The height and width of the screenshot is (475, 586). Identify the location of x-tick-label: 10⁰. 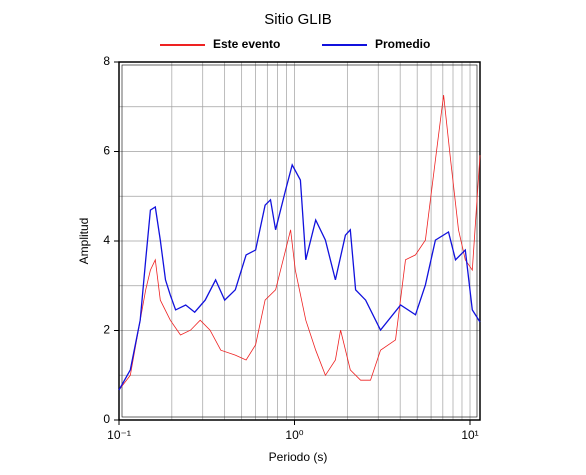
(294, 435).